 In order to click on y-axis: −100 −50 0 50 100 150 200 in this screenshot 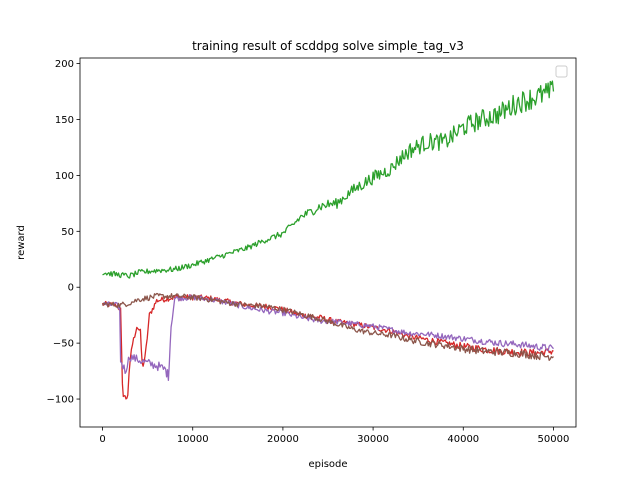, I will do `click(63, 232)`.